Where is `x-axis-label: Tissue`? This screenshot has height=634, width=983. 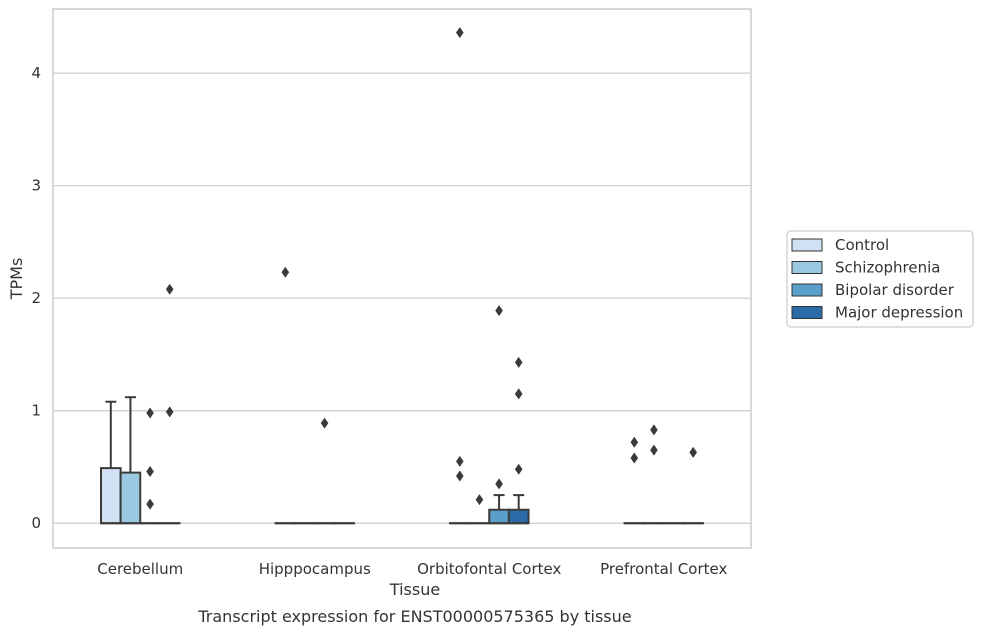 x-axis-label: Tissue is located at coordinates (414, 589).